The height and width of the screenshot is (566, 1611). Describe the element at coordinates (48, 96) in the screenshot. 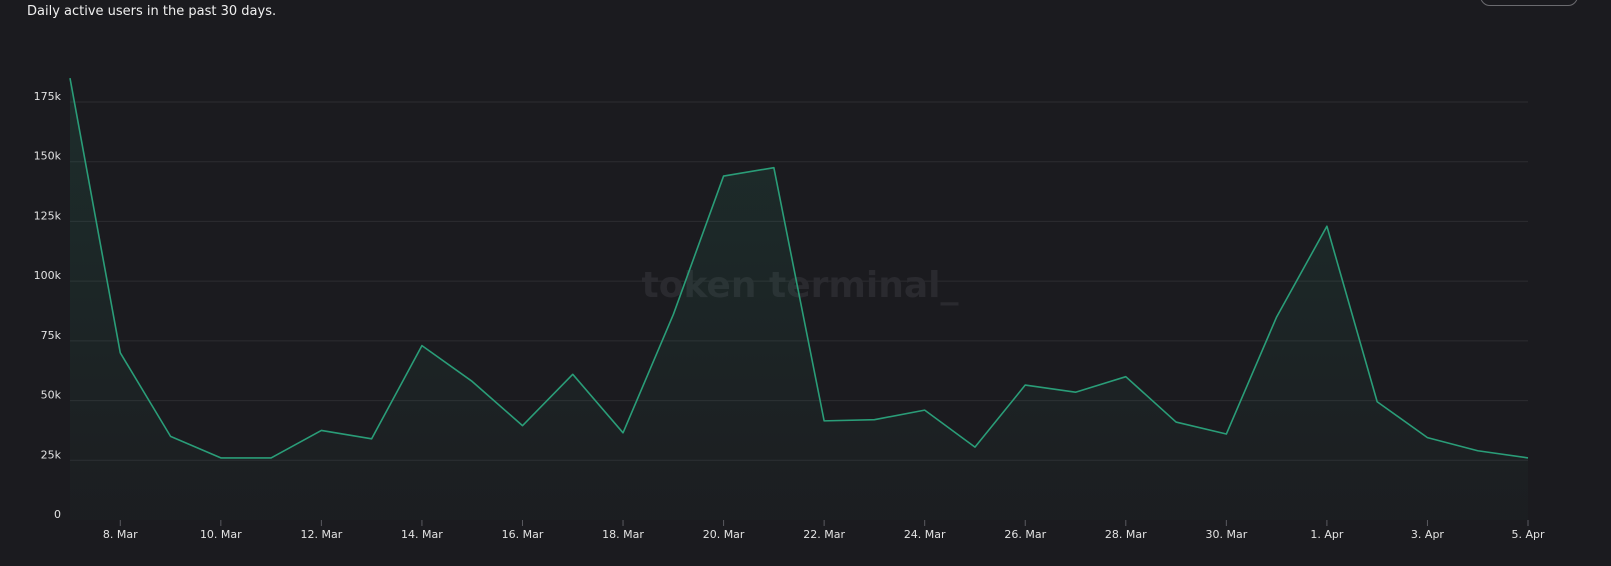

I see `y-tick-label: 175k` at that location.